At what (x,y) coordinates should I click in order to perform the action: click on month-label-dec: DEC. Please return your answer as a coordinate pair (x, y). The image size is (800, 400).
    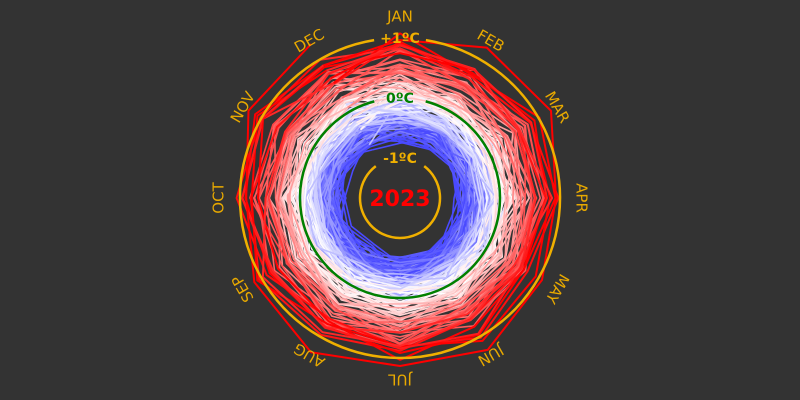
    Looking at the image, I should click on (309, 40).